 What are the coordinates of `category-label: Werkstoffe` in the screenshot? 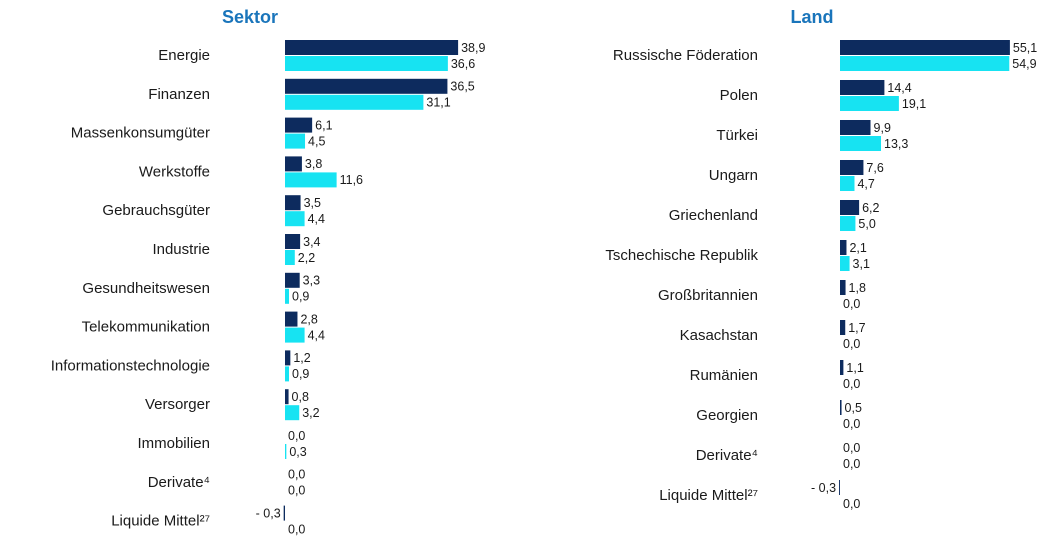 It's located at (174, 171).